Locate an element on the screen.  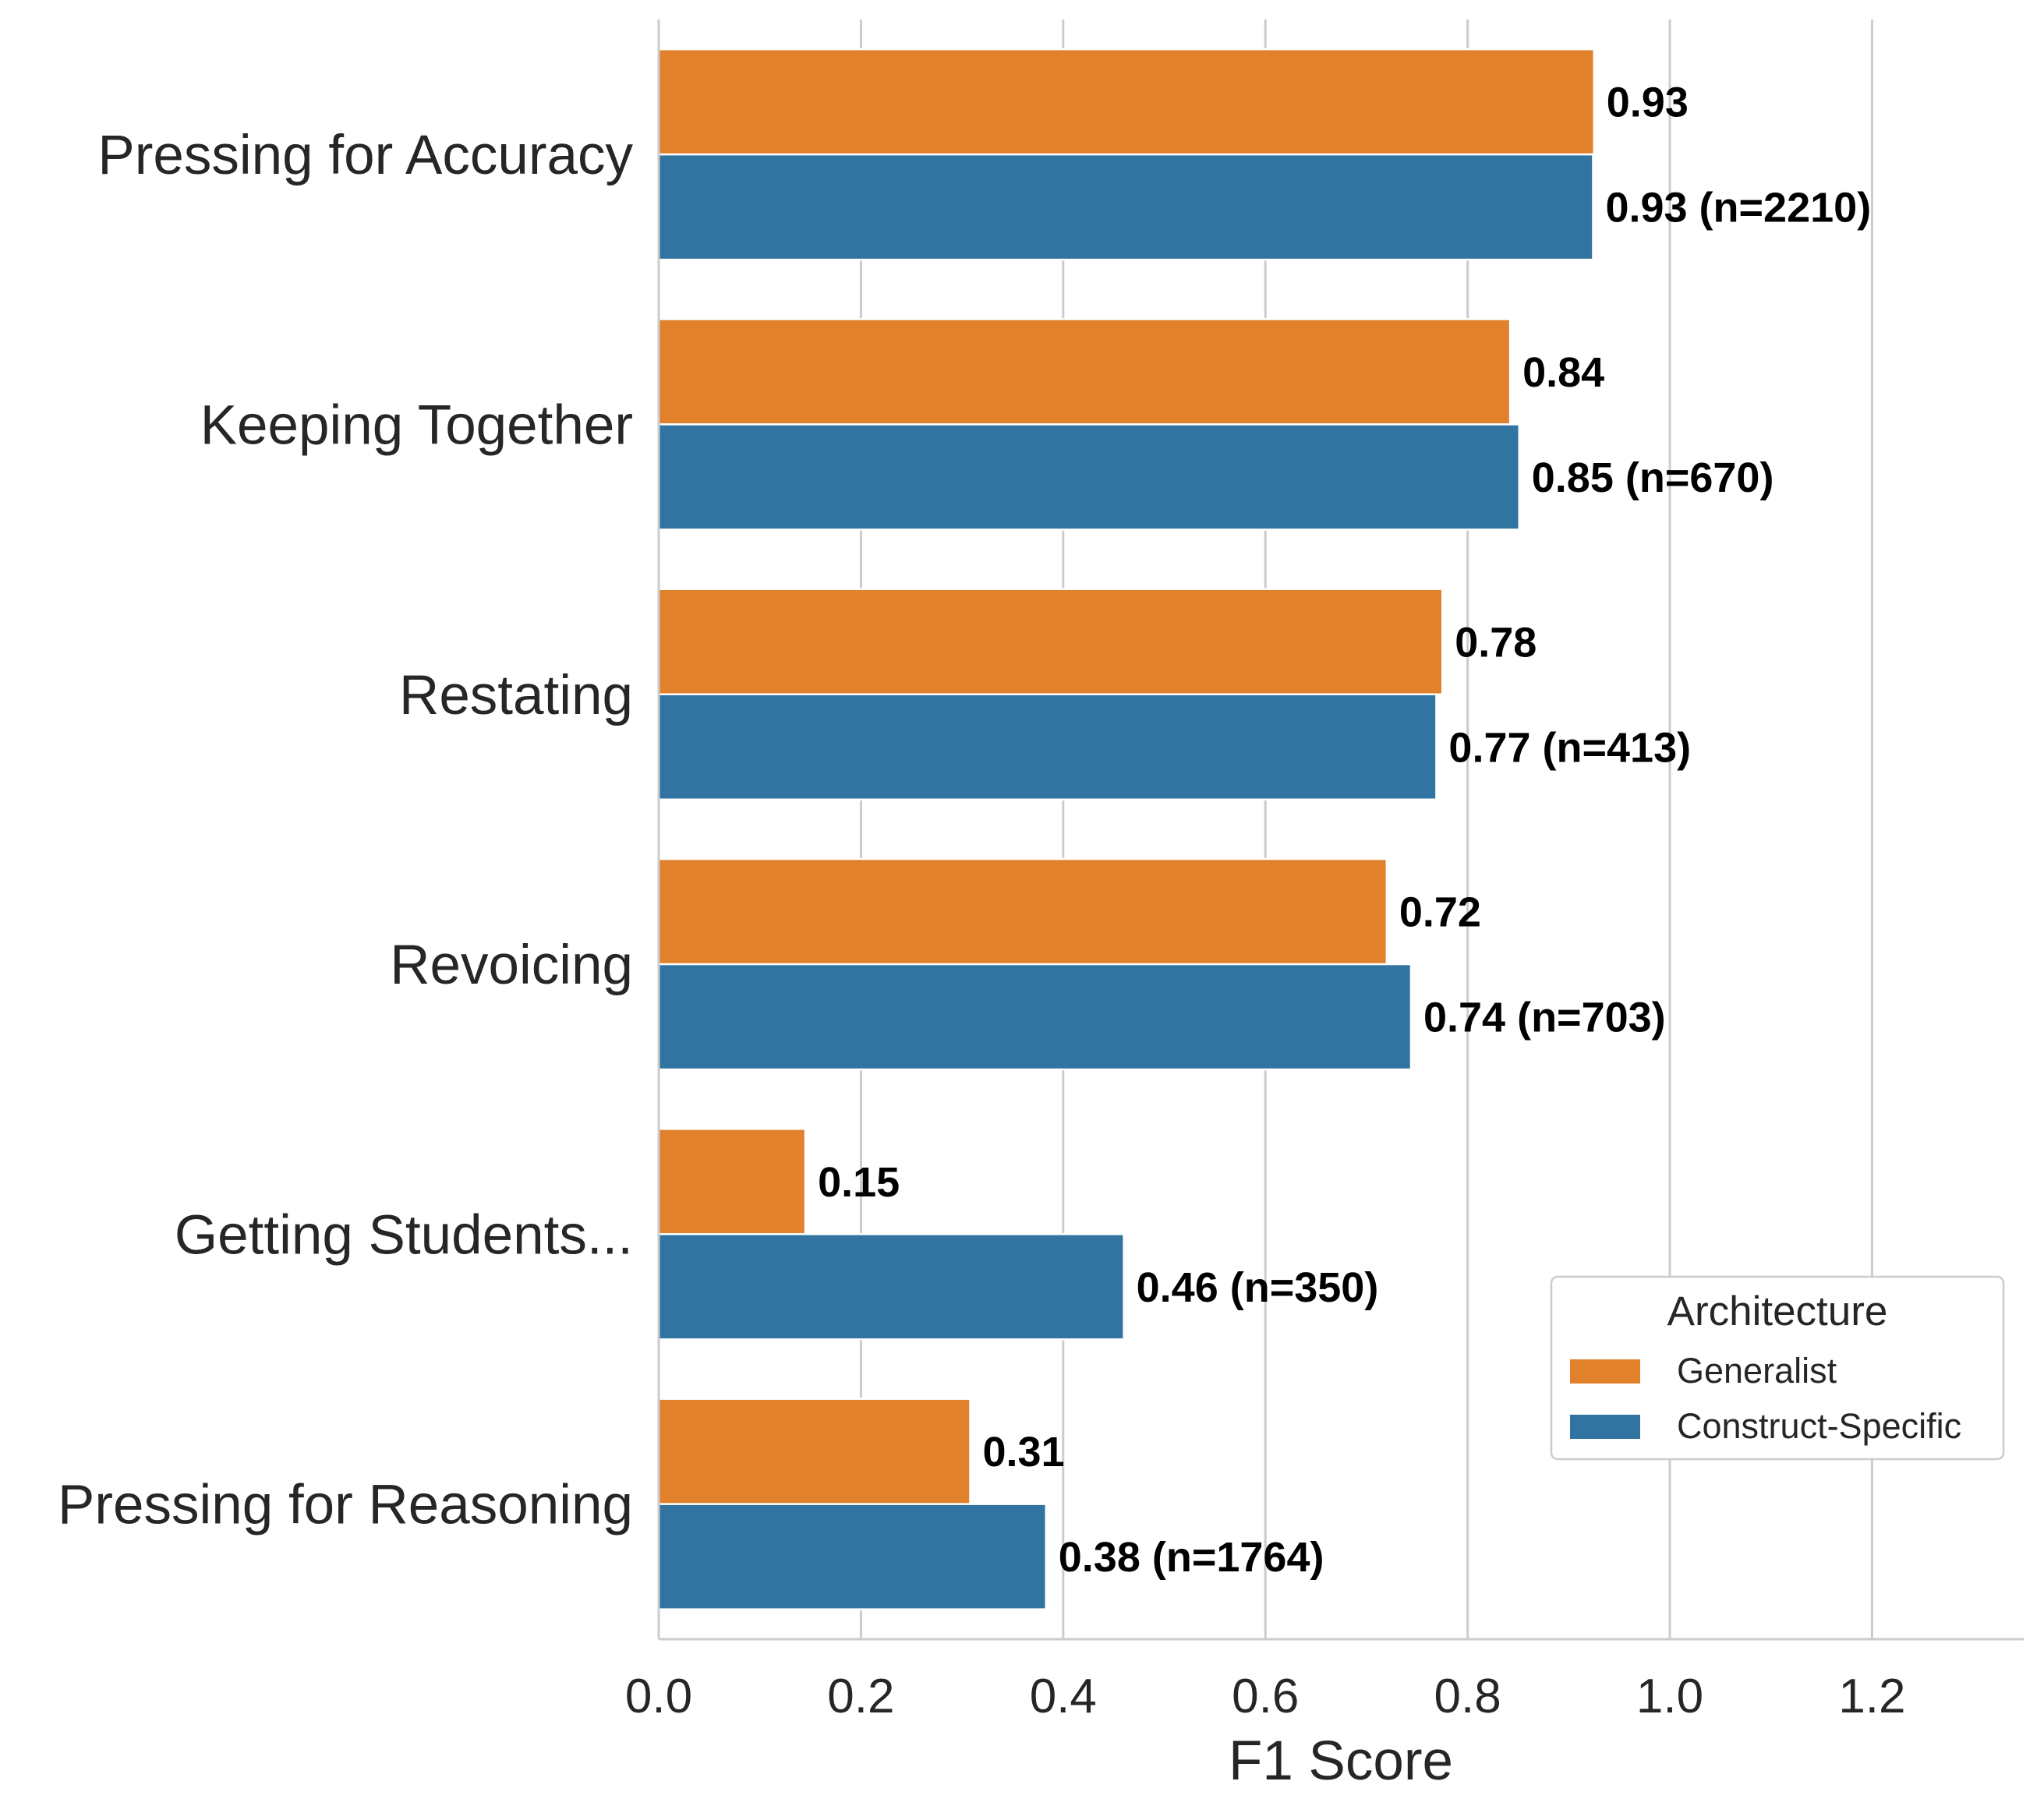
bar-construct-specific-keeping-together is located at coordinates (1089, 477).